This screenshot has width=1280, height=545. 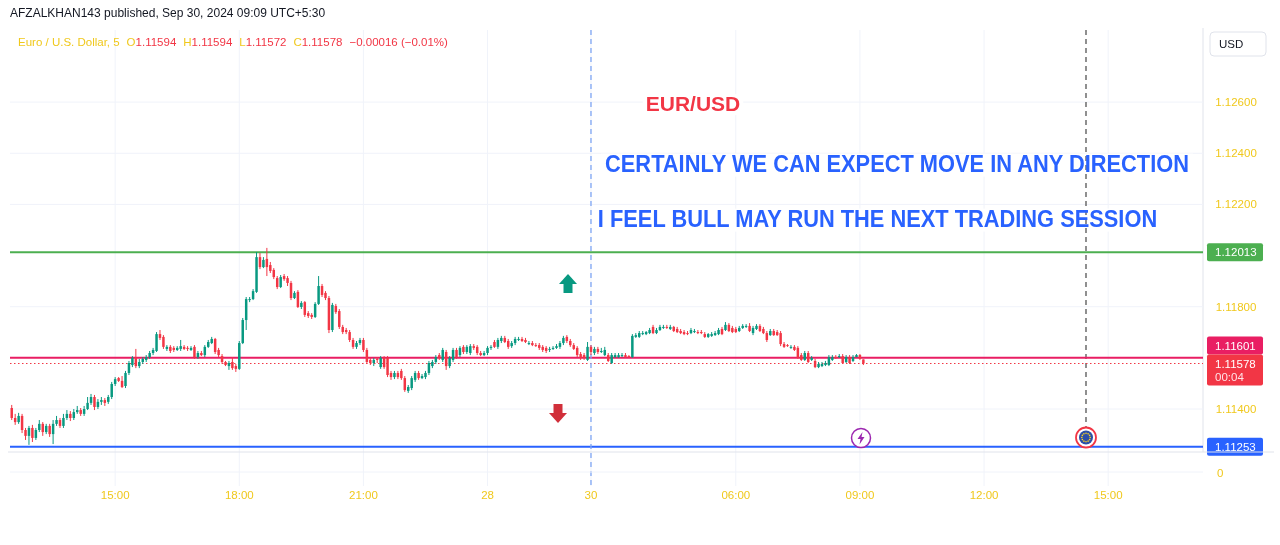 I want to click on x-tick-label: 30, so click(x=591, y=495).